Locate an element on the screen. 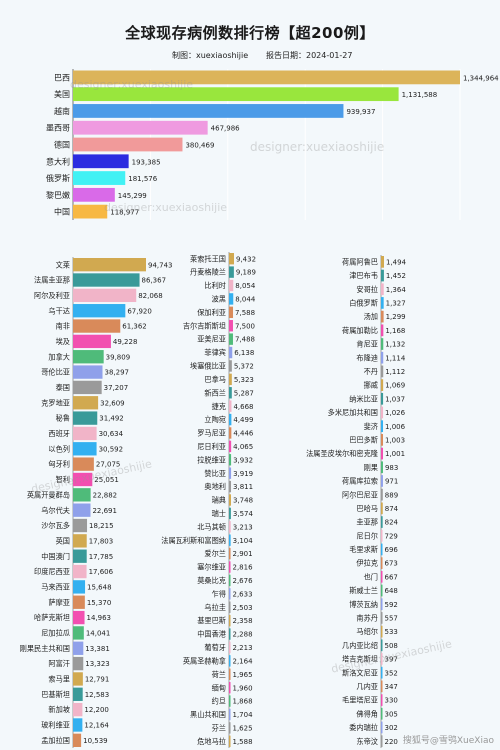 The image size is (500, 750). category-label: 斯威士兰 is located at coordinates (363, 590).